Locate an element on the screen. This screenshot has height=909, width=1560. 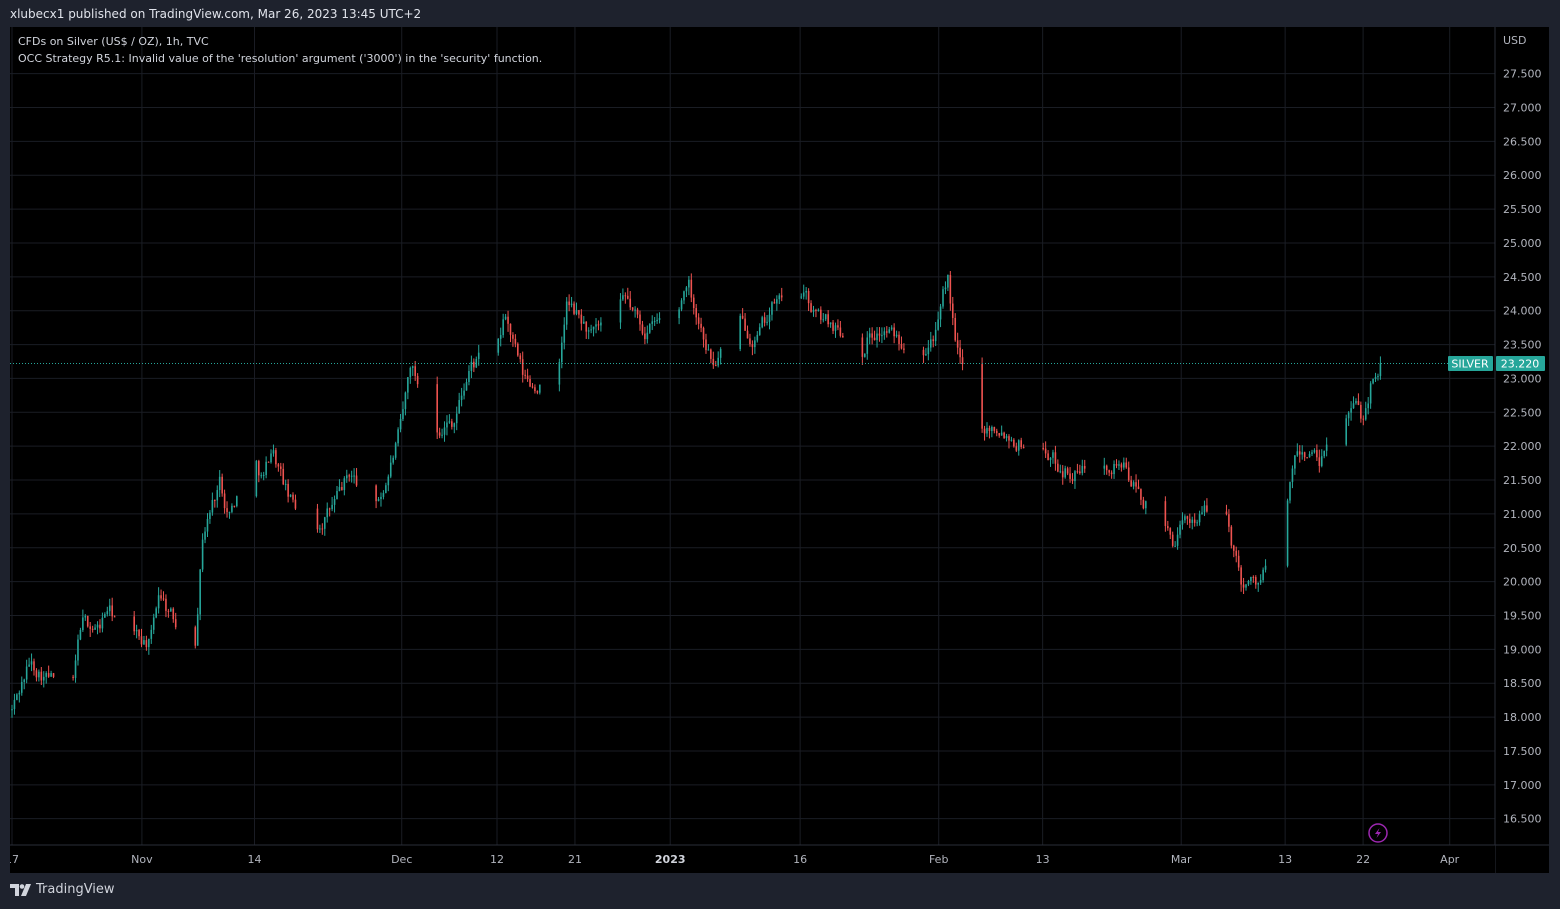
time-tick-label: 2023 is located at coordinates (670, 859).